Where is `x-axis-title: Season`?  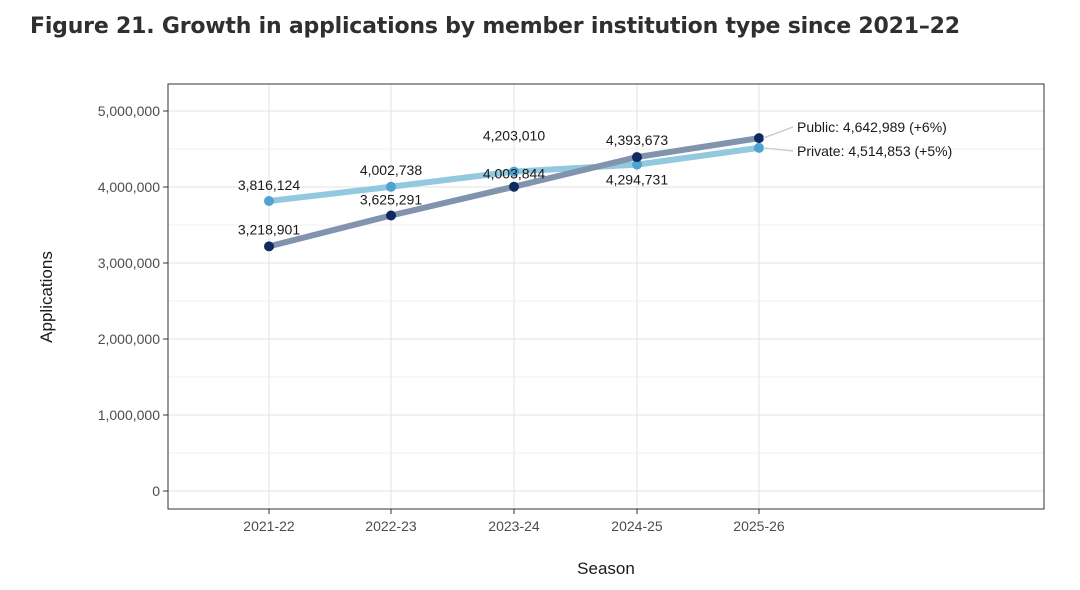
x-axis-title: Season is located at coordinates (606, 568).